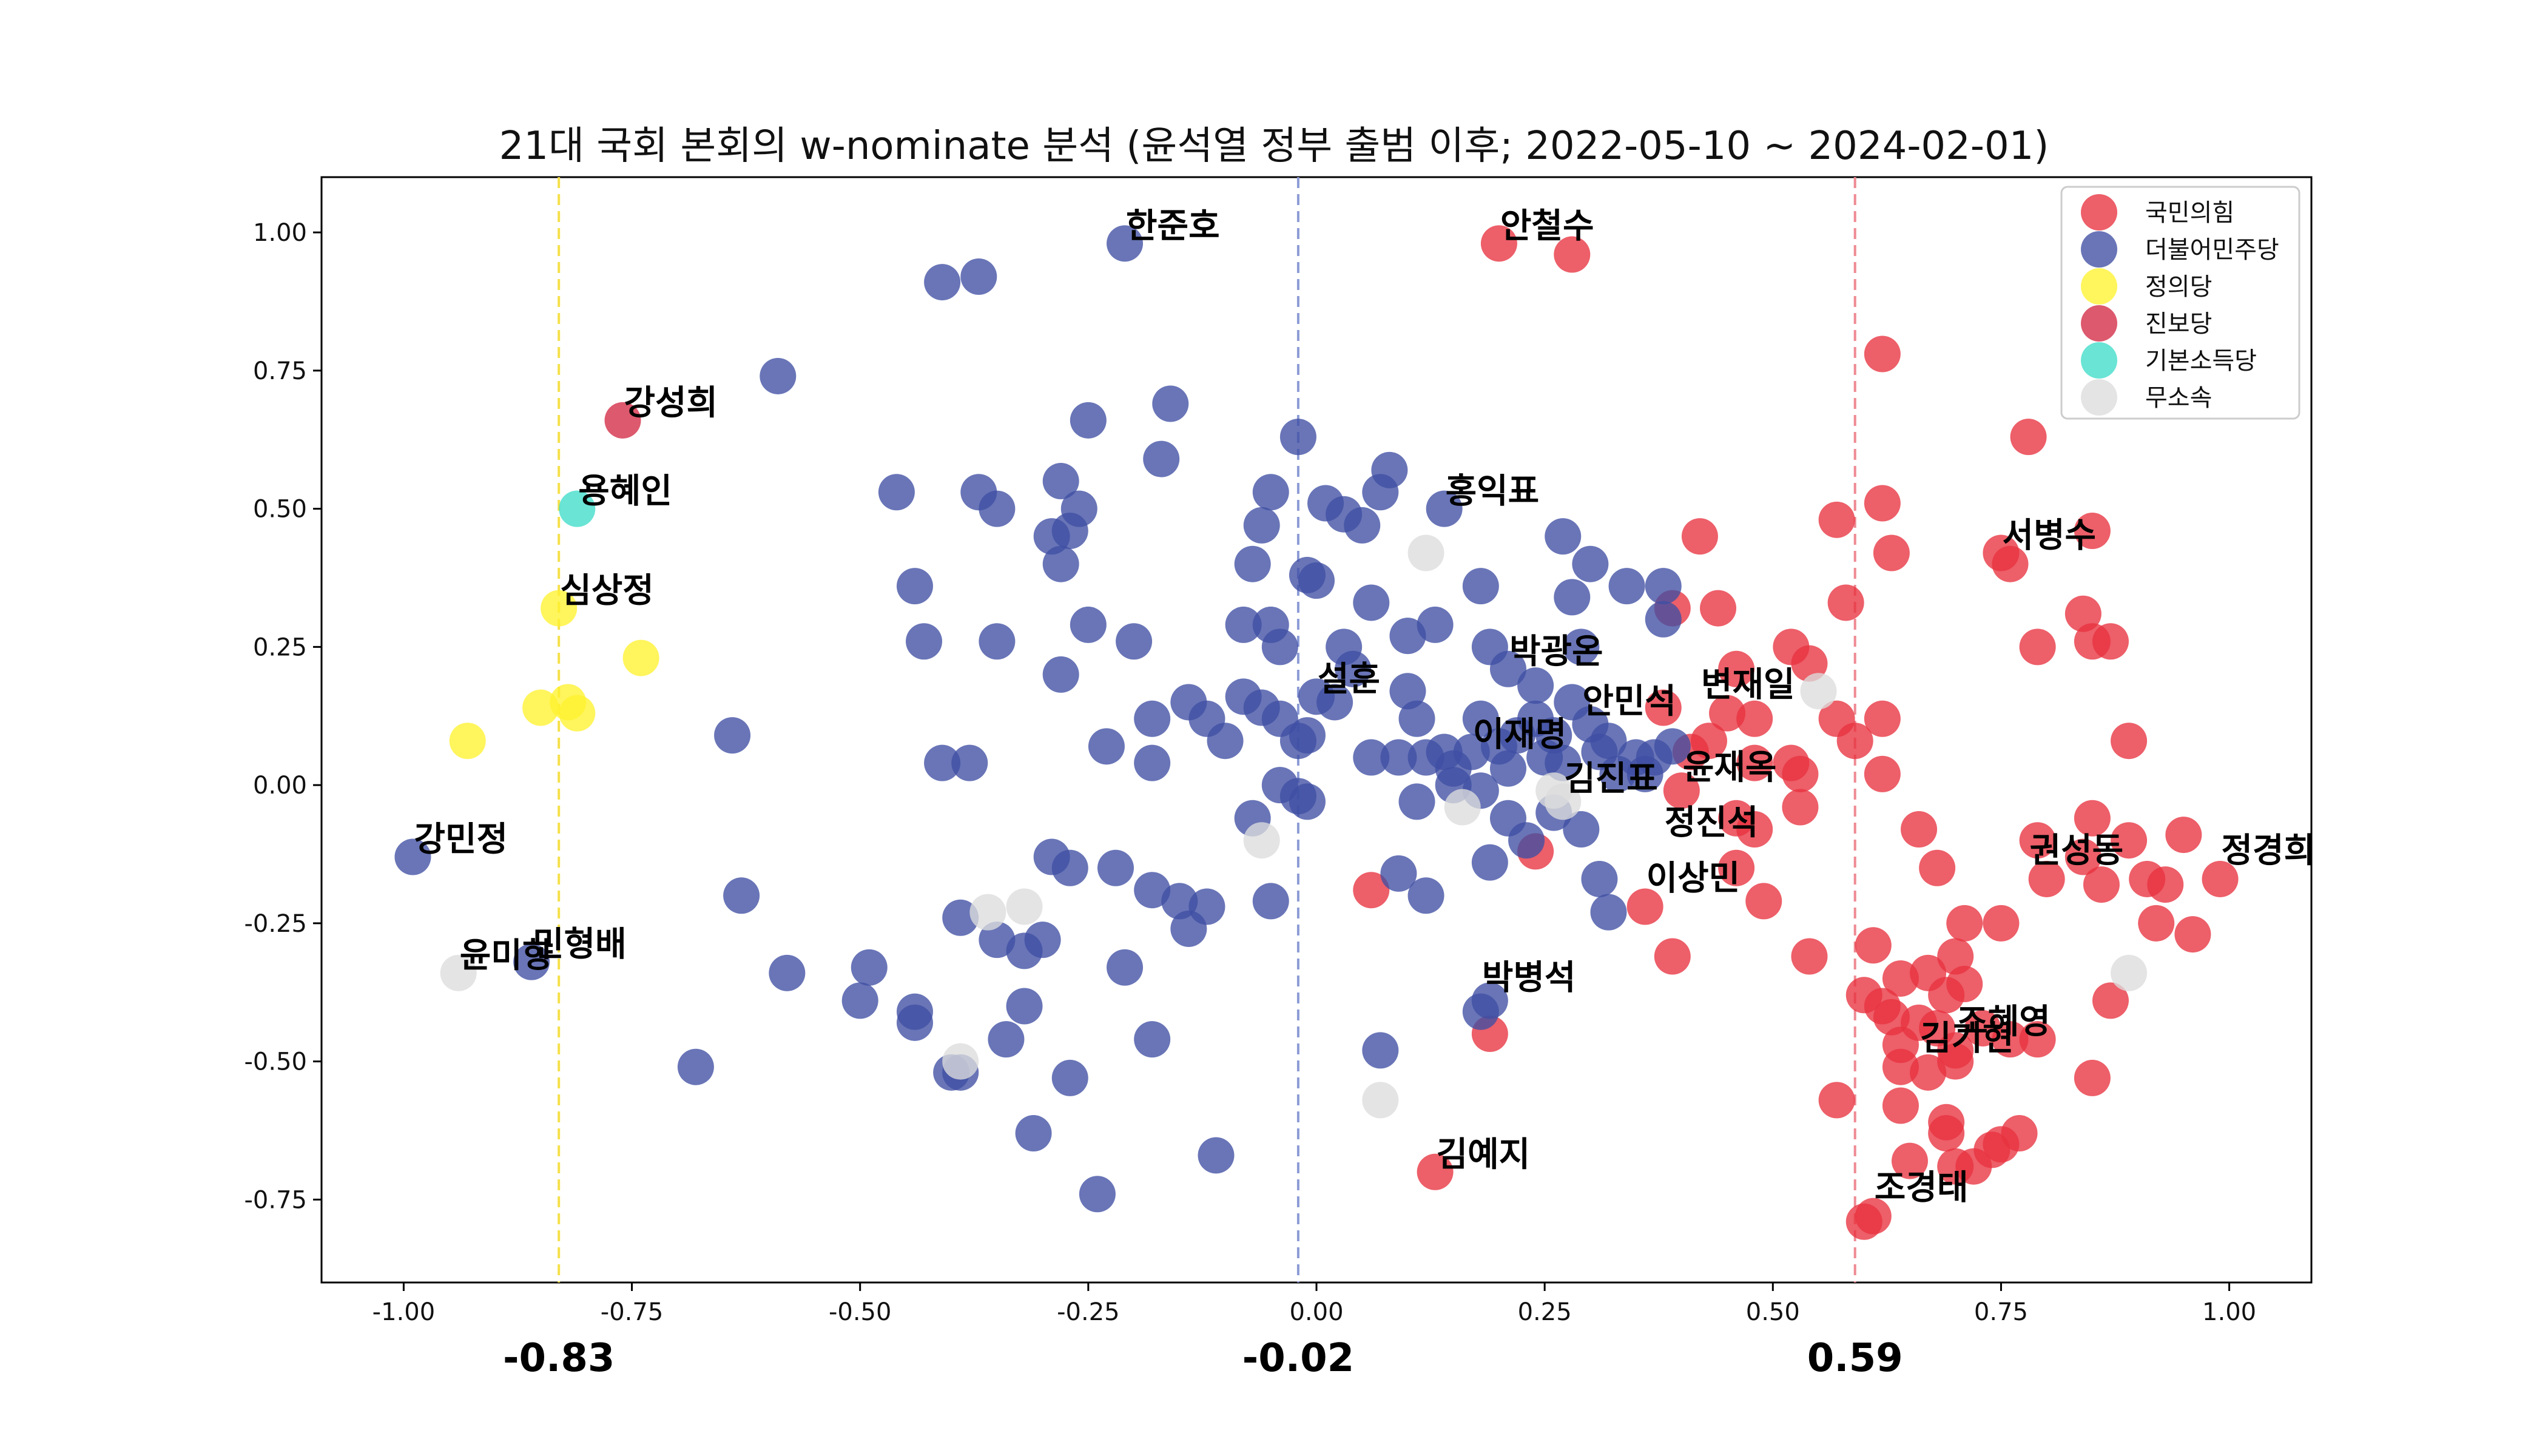 This screenshot has height=1456, width=2548. Describe the element at coordinates (1316, 1312) in the screenshot. I see `x-tick-label: 0.00` at that location.